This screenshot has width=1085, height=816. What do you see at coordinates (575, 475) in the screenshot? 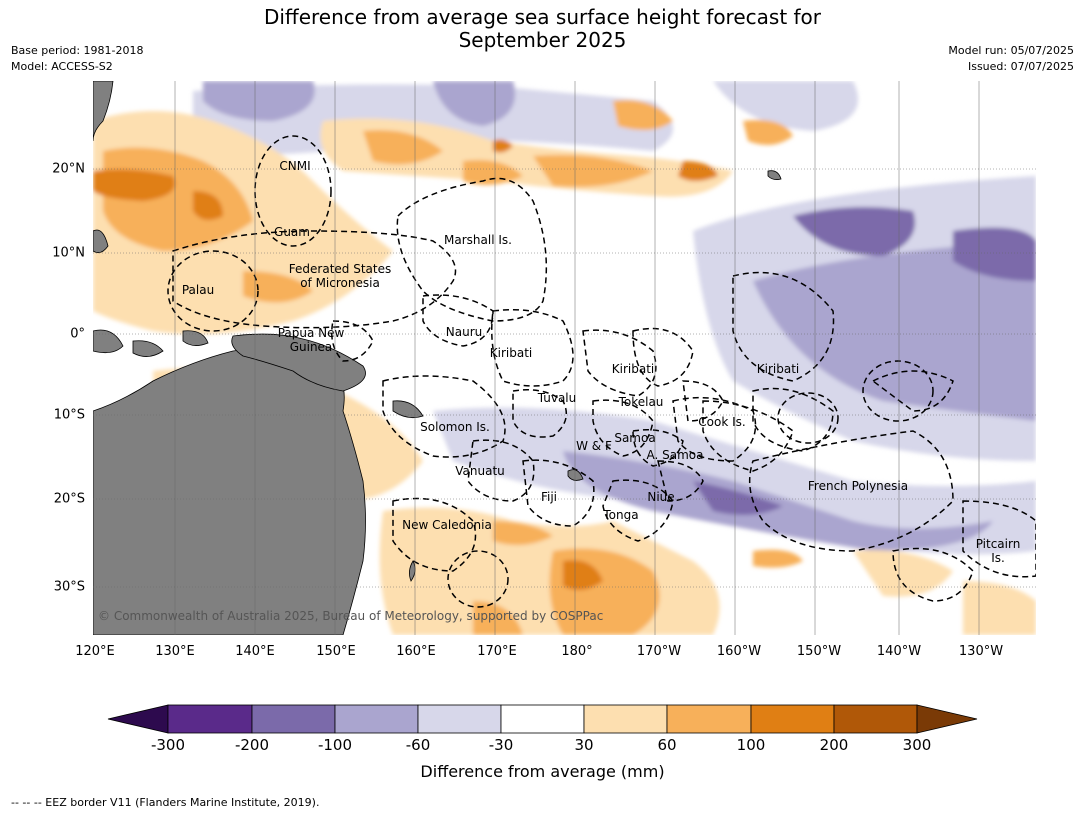
I see `fiji-landmass` at bounding box center [575, 475].